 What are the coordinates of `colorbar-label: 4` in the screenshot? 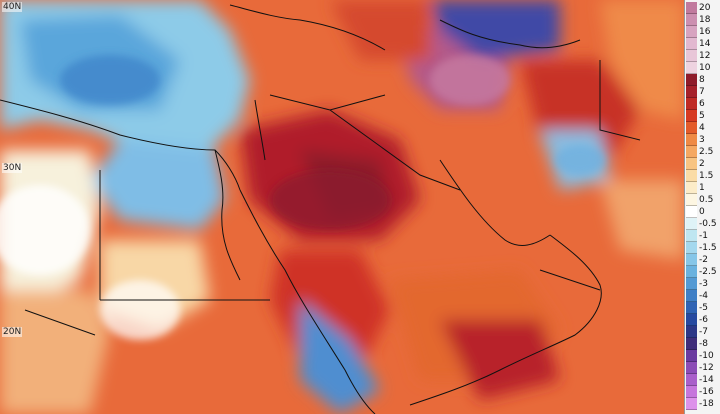 It's located at (702, 128).